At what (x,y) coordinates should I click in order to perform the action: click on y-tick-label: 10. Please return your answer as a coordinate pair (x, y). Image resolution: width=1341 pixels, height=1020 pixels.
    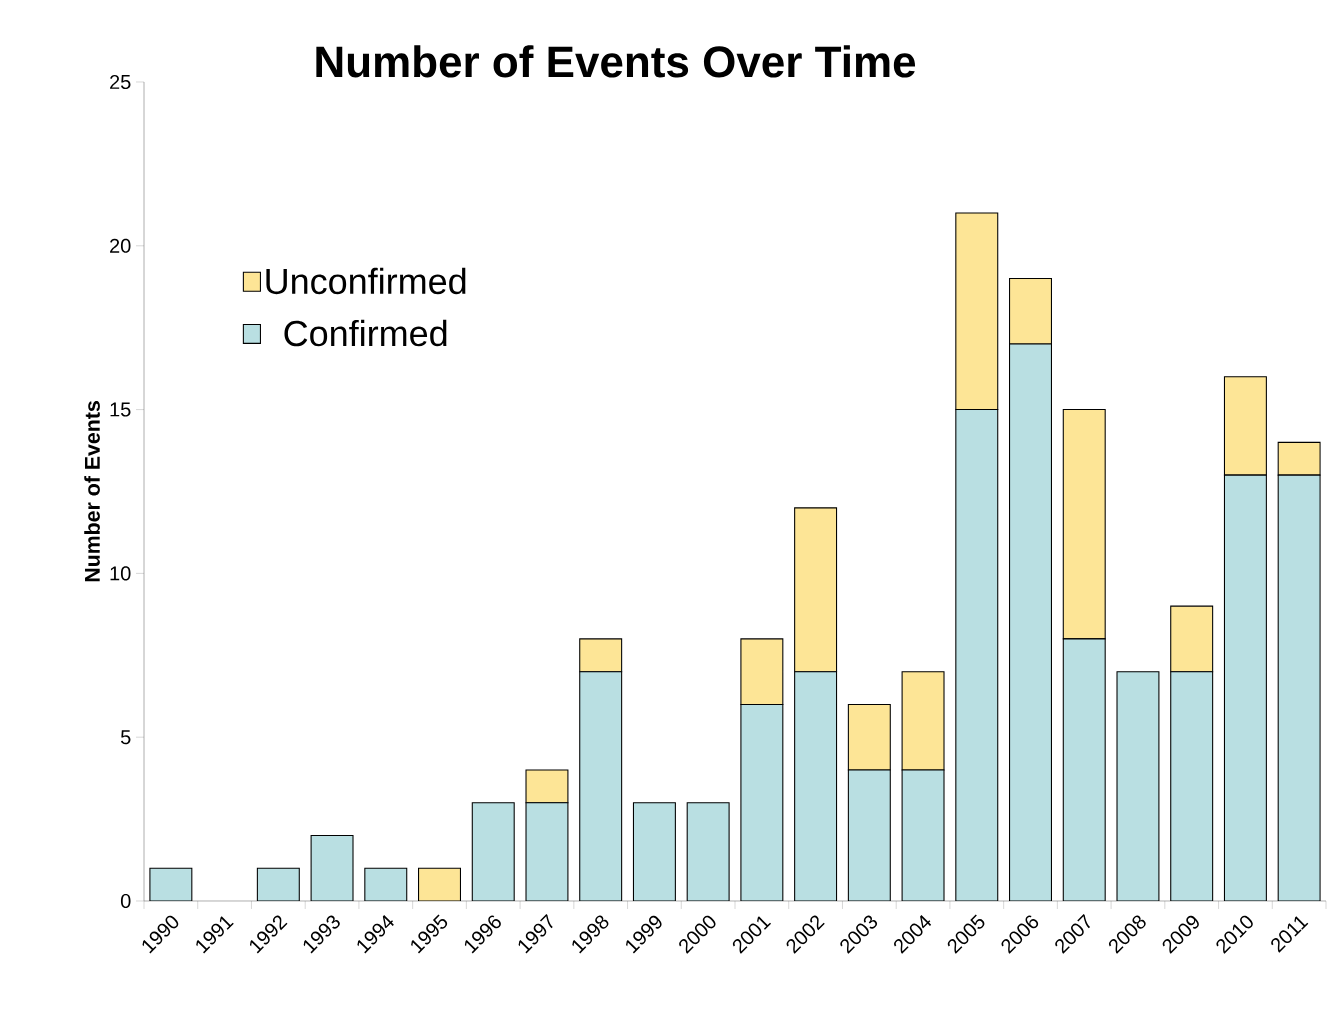
    Looking at the image, I should click on (120, 573).